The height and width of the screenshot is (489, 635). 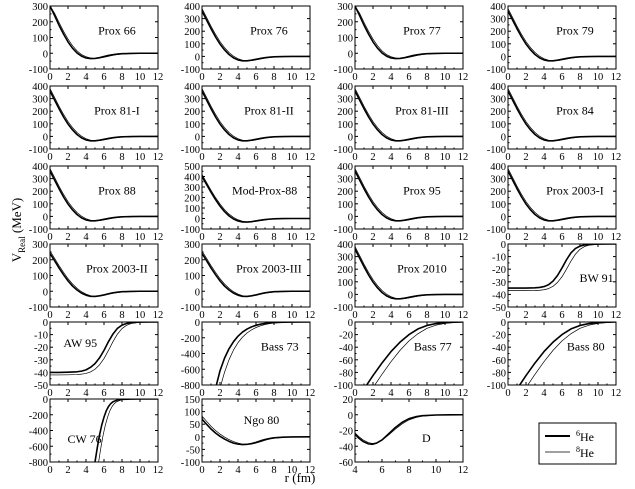 What do you see at coordinates (422, 110) in the screenshot?
I see `panel-label: Prox 81-III` at bounding box center [422, 110].